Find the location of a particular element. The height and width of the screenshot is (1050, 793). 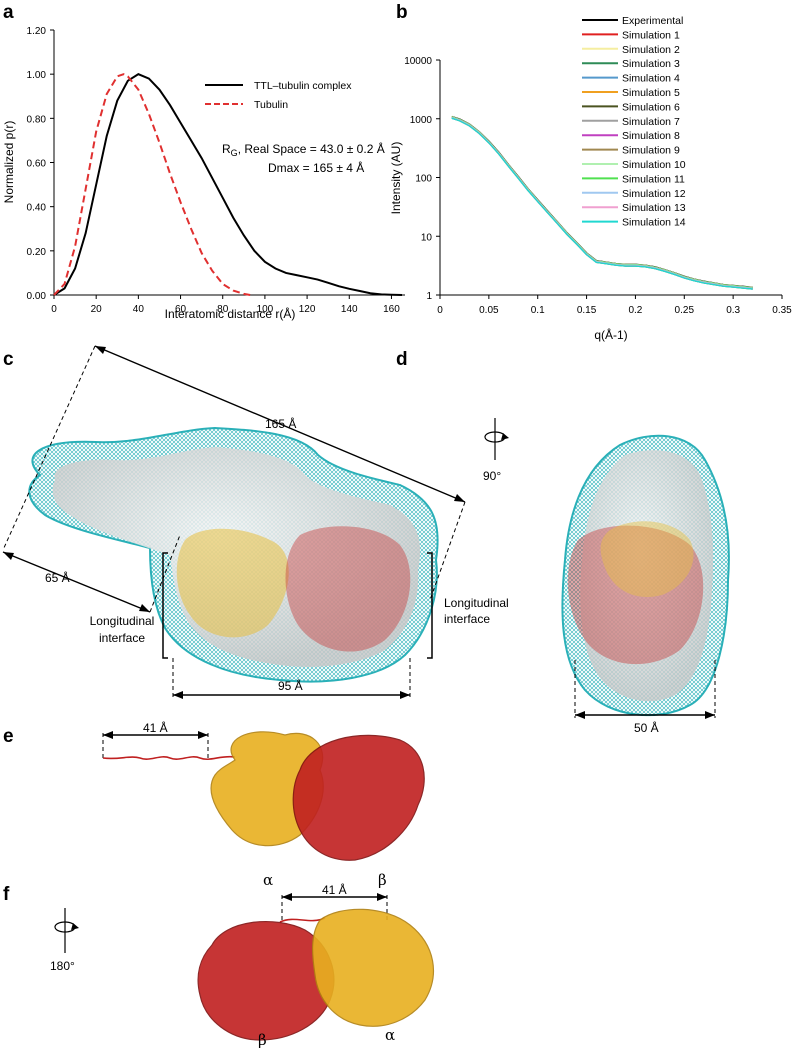

chart-a-ytick-label: 0.60 is located at coordinates (37, 164).